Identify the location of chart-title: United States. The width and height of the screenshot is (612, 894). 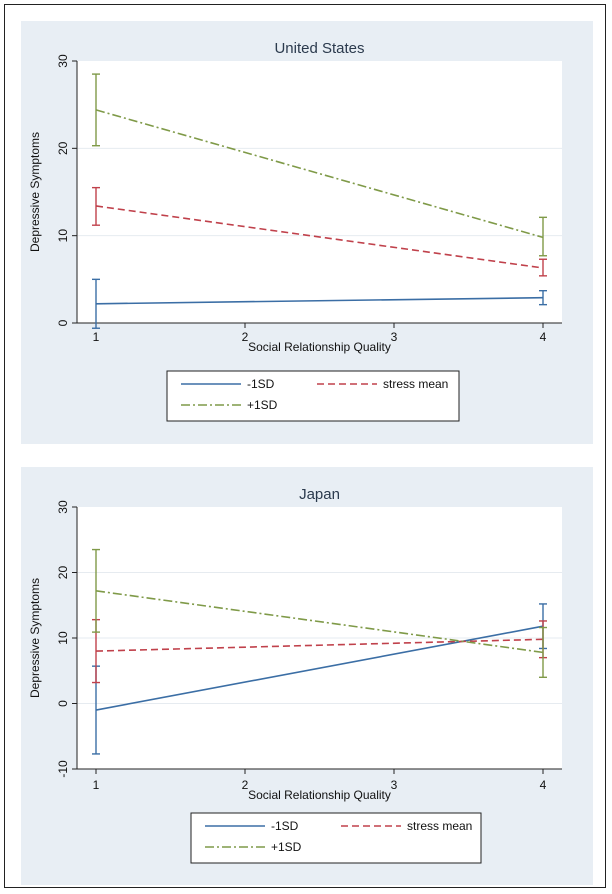
(319, 48).